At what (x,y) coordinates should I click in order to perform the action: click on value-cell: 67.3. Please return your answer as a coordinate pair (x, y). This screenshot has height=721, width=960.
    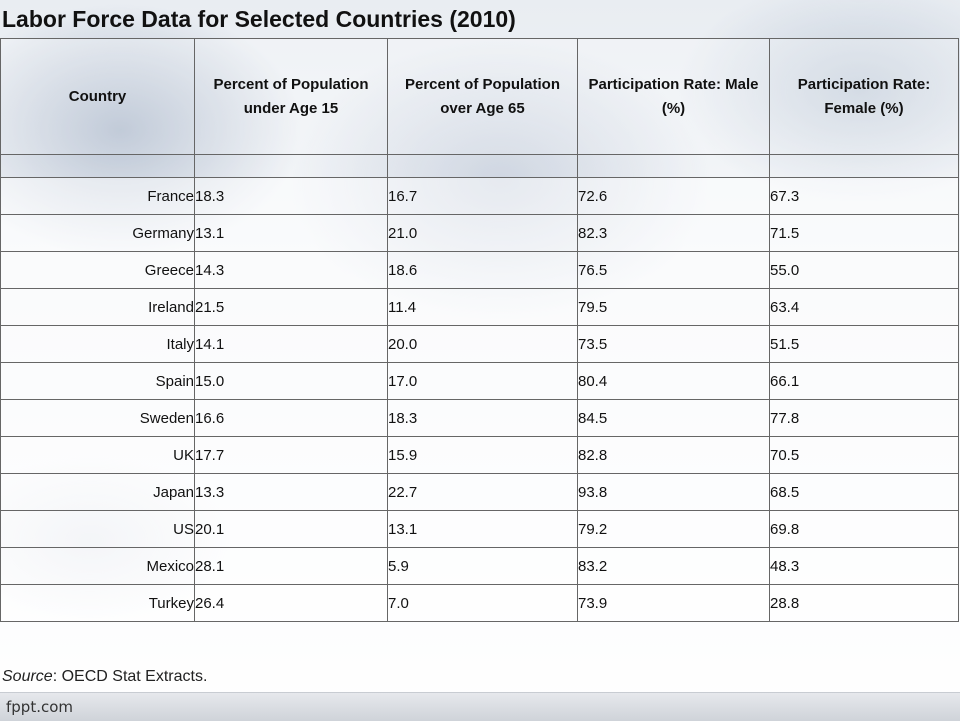
    Looking at the image, I should click on (864, 196).